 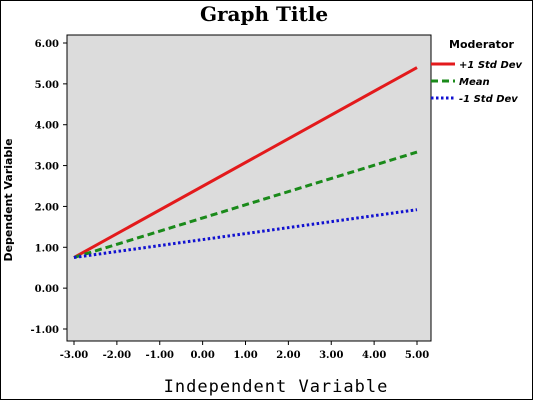 I want to click on y-tick-label: -1.00, so click(x=44, y=330).